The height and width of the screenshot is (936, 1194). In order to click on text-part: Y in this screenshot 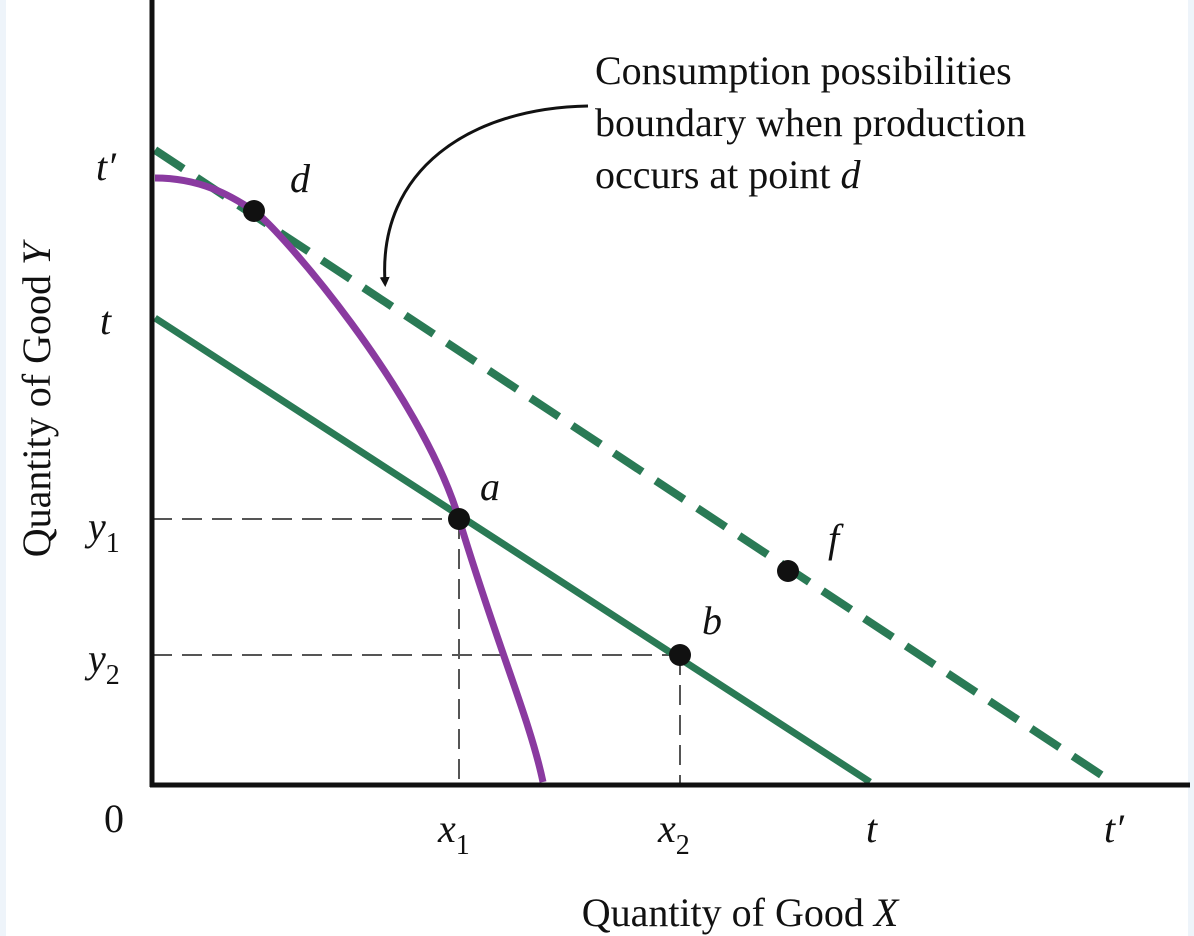, I will do `click(36, 252)`.